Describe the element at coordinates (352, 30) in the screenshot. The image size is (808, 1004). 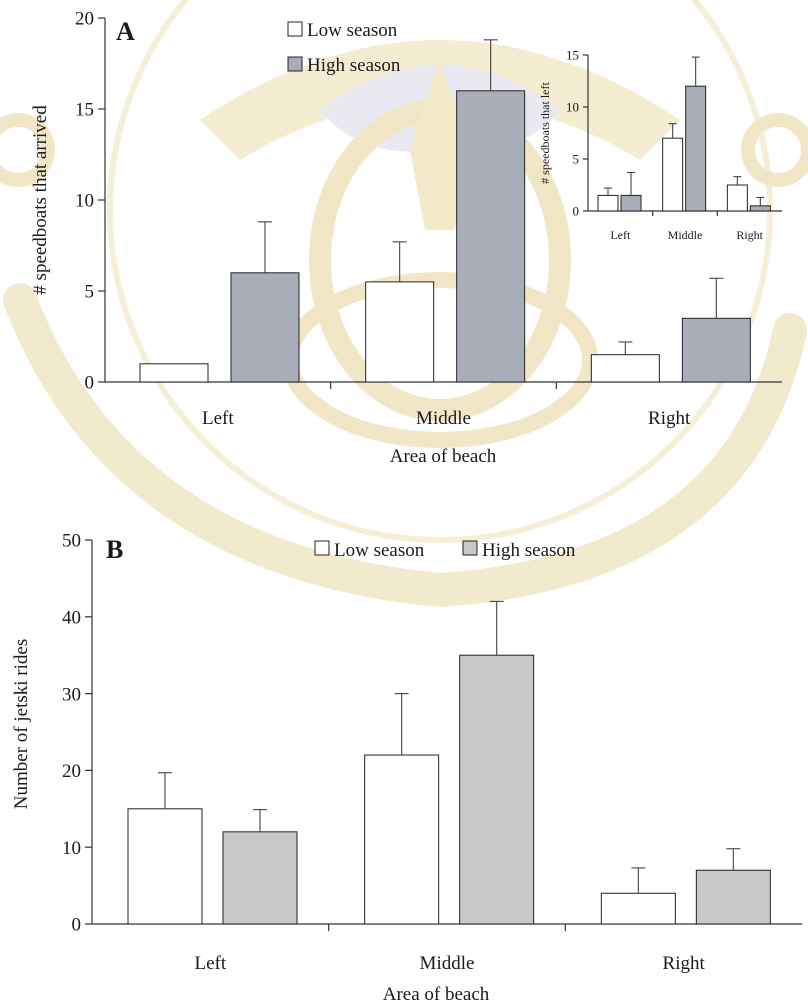
I see `legend-a-low-label: Low season` at that location.